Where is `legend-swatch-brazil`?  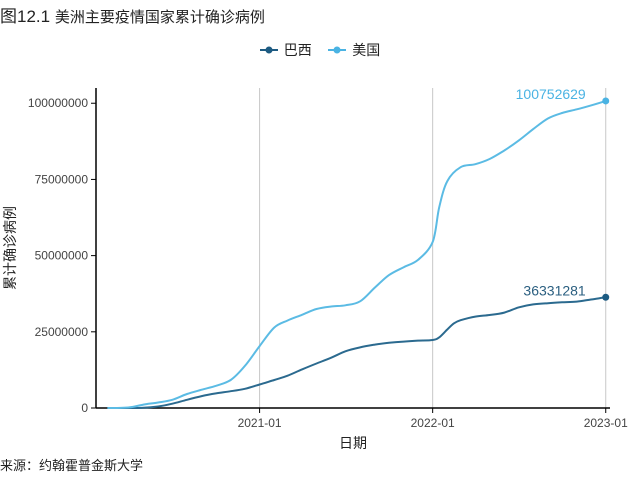 legend-swatch-brazil is located at coordinates (268, 50).